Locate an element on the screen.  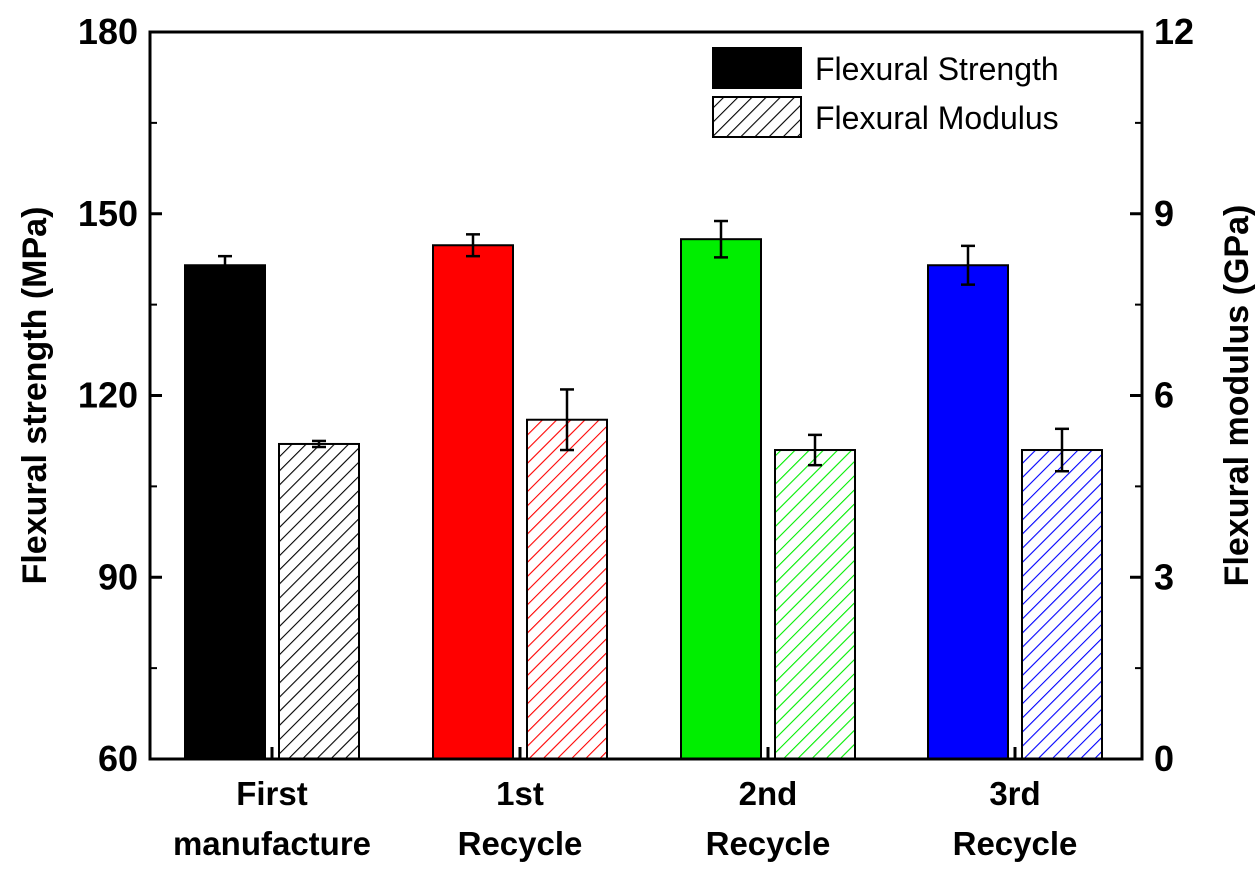
y-tick-label: 180 is located at coordinates (108, 31).